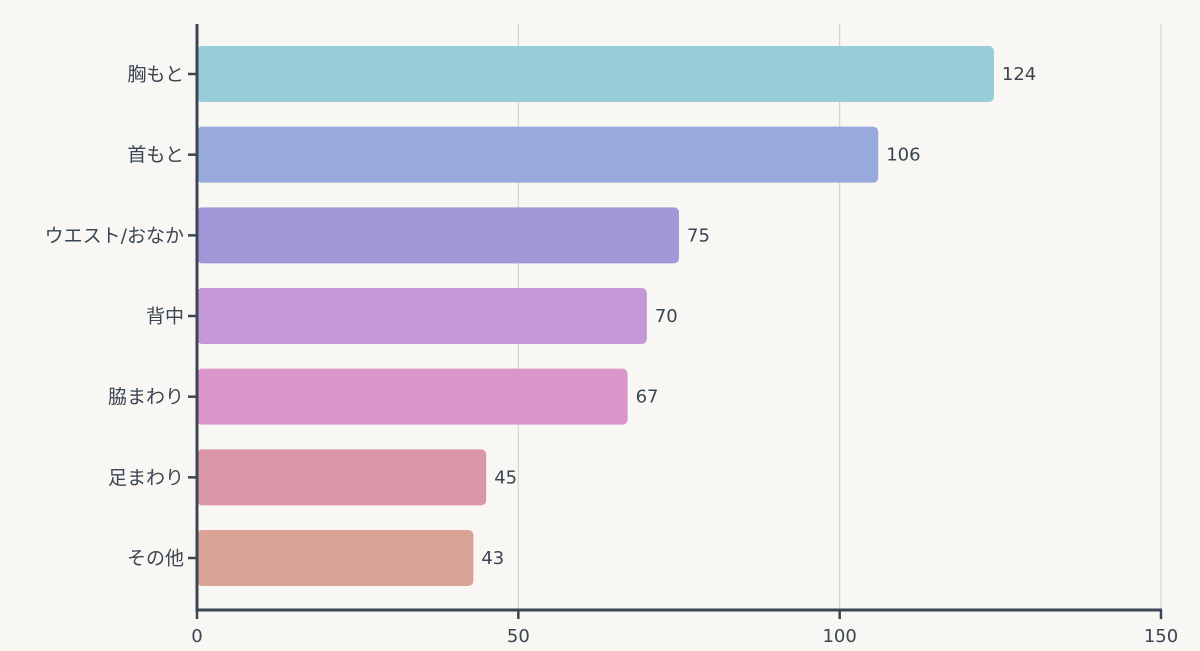 The image size is (1200, 651). I want to click on data-label: 70, so click(666, 316).